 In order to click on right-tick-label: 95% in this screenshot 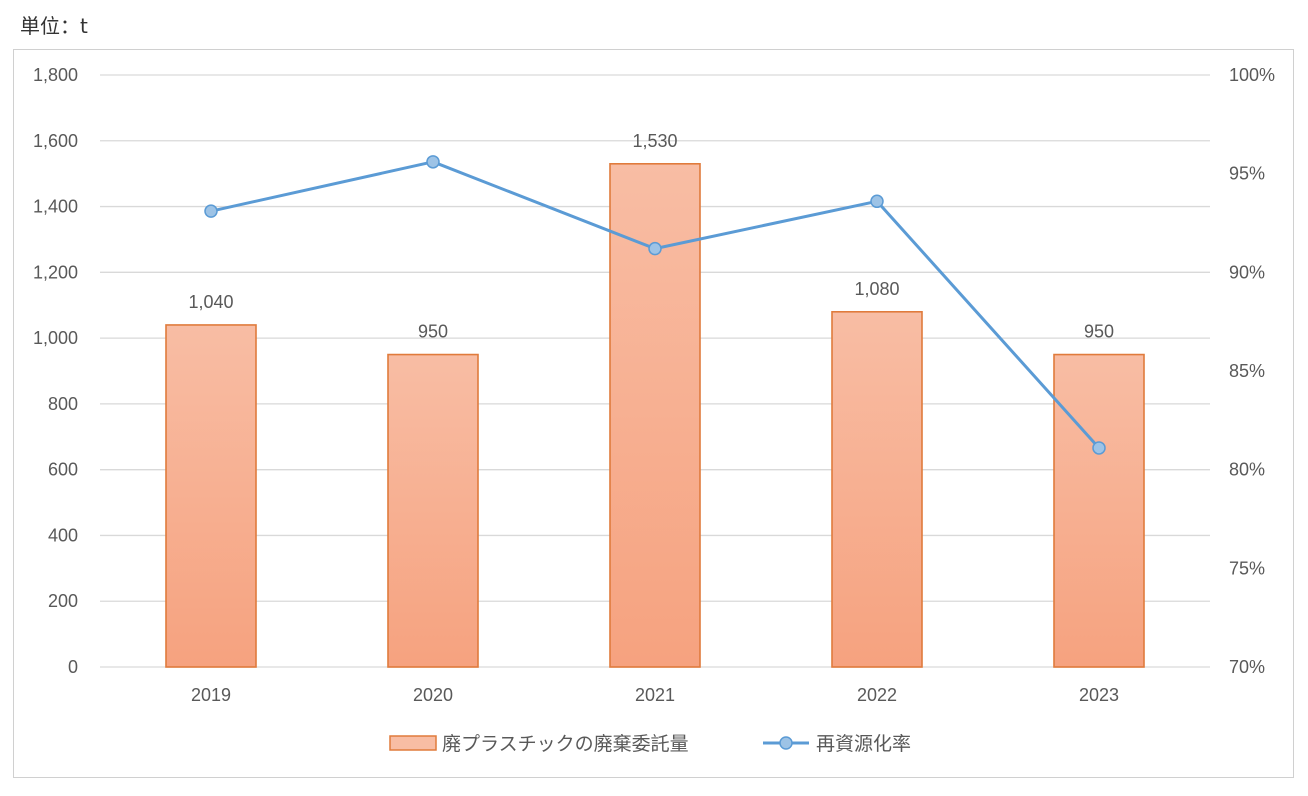, I will do `click(1247, 174)`.